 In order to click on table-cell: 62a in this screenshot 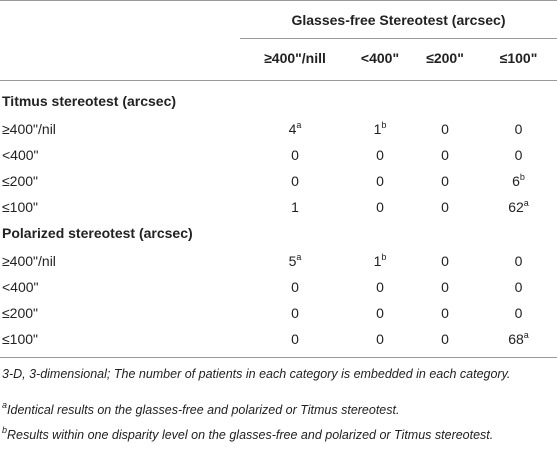, I will do `click(518, 207)`.